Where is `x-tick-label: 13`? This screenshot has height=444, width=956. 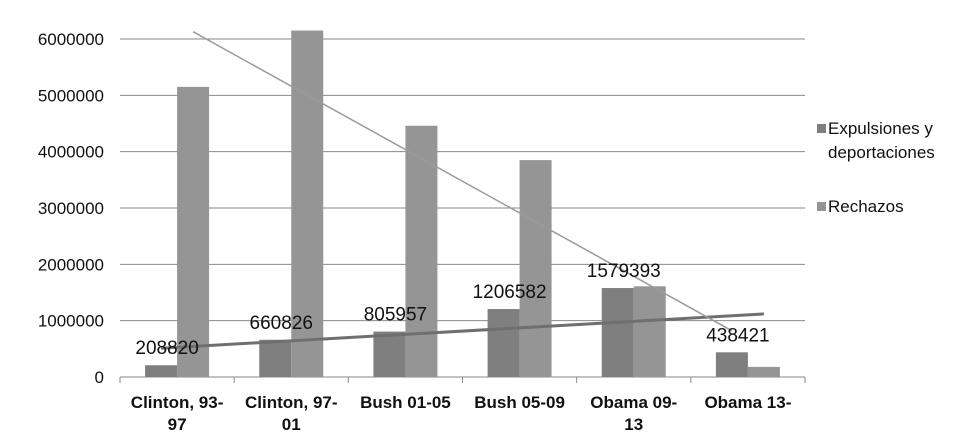 x-tick-label: 13 is located at coordinates (633, 424).